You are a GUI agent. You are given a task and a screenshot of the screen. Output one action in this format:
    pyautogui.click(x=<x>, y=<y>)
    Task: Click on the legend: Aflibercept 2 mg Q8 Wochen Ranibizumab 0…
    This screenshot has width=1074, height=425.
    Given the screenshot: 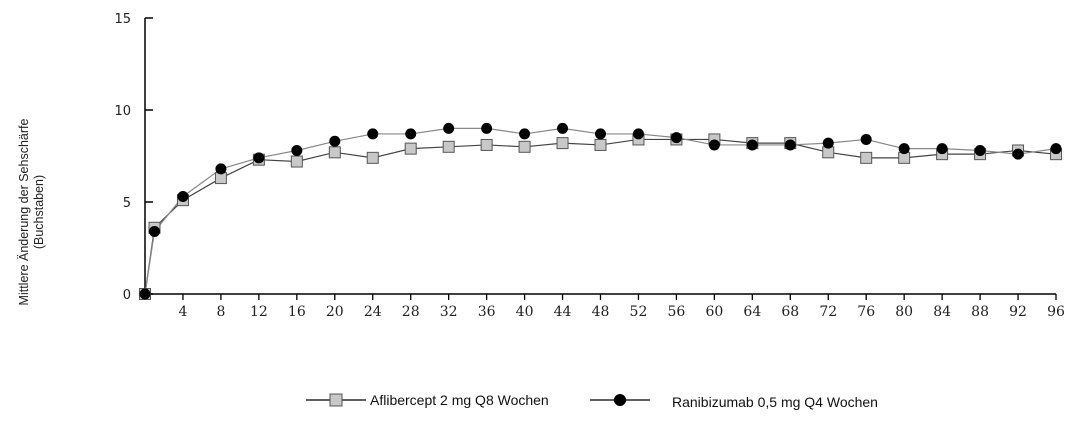 What is the action you would take?
    pyautogui.click(x=537, y=408)
    